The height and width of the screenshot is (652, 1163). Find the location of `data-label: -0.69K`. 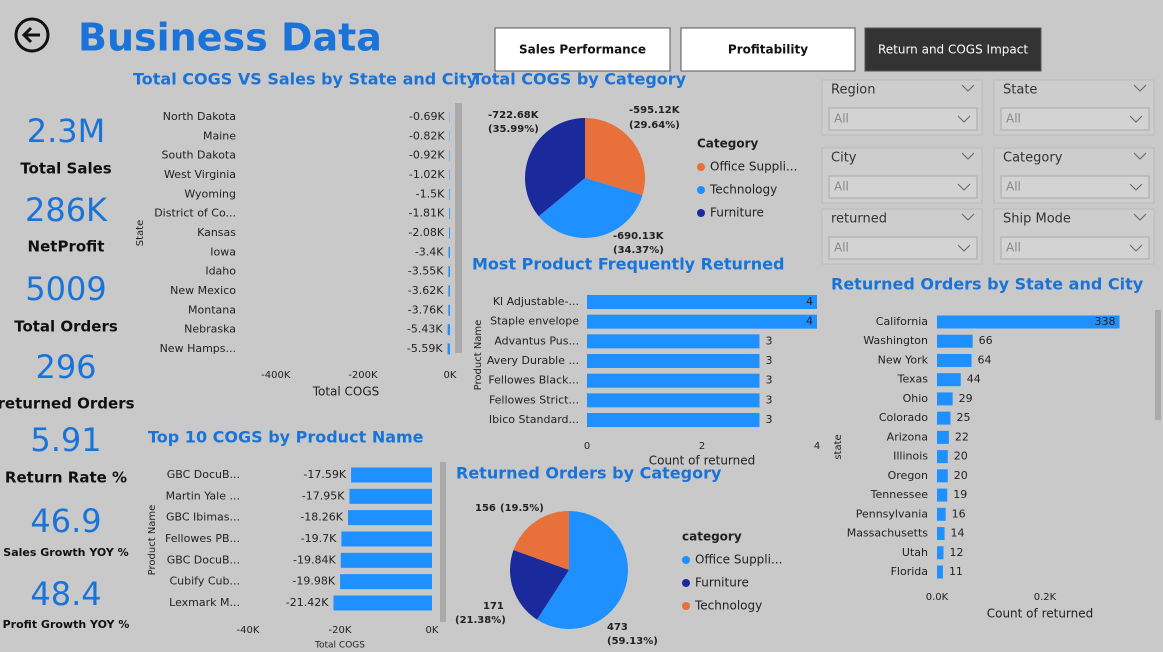

data-label: -0.69K is located at coordinates (427, 116).